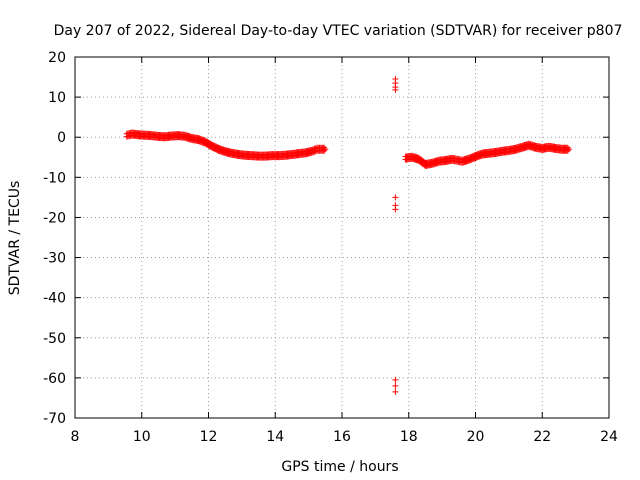  Describe the element at coordinates (54, 339) in the screenshot. I see `y-tick-label: -50` at that location.